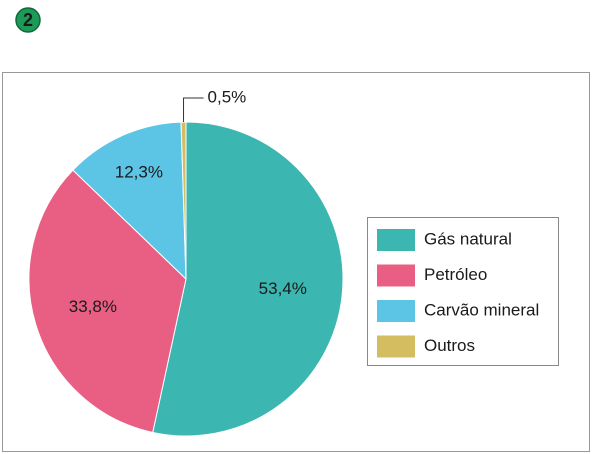  I want to click on data-label: 33,8%, so click(93, 306).